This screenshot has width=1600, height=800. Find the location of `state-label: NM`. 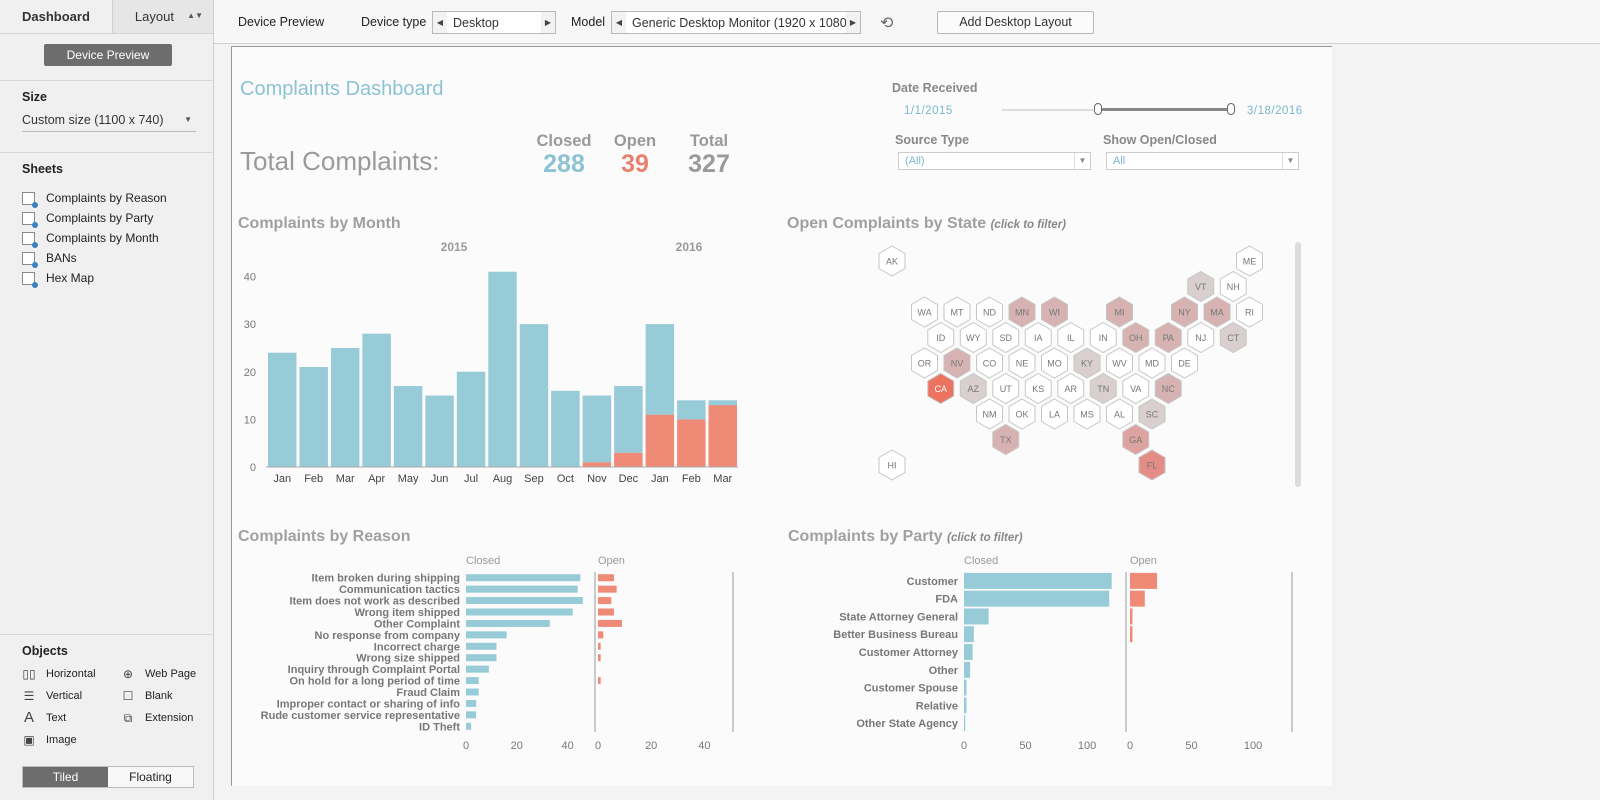

state-label: NM is located at coordinates (990, 415).